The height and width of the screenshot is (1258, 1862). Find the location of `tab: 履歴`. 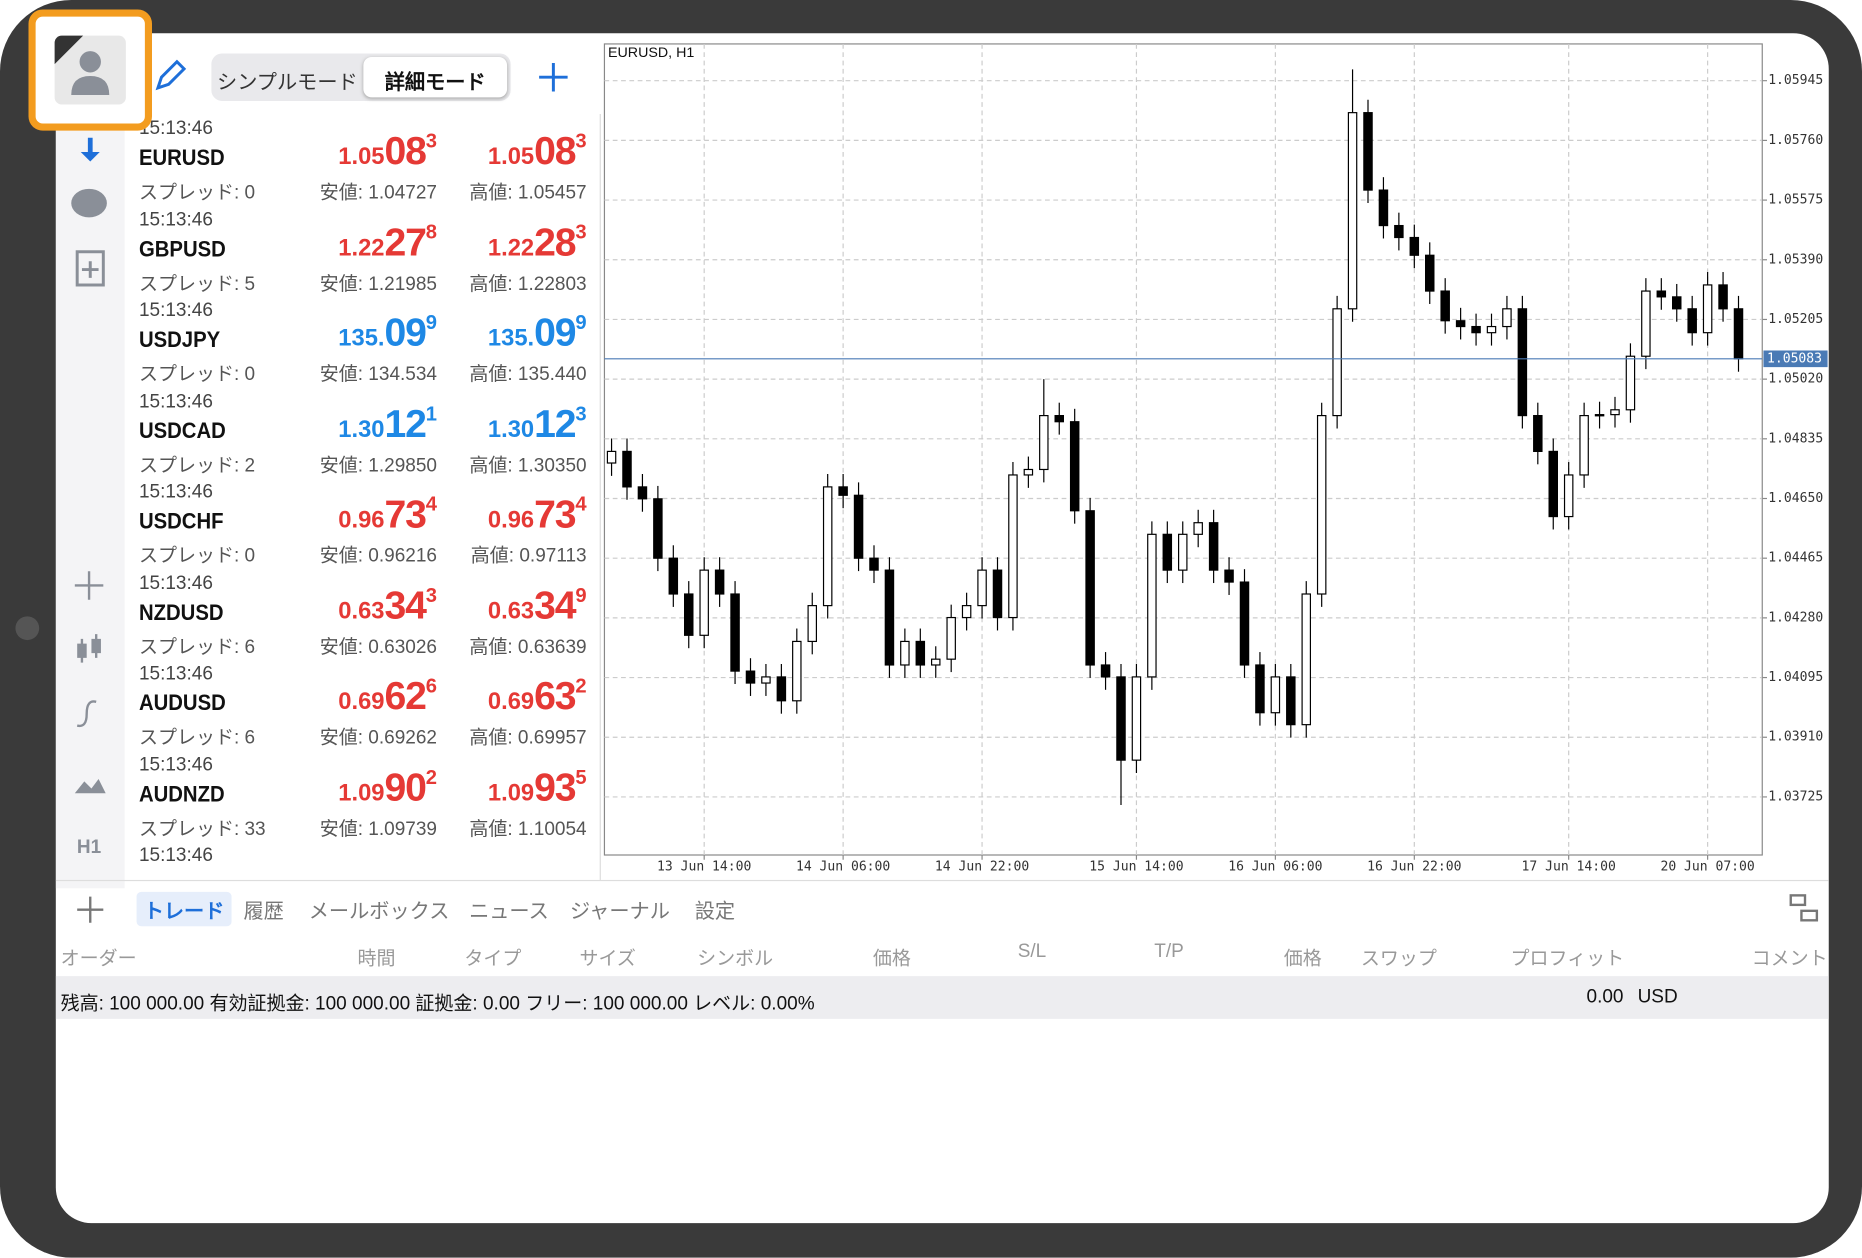

tab: 履歴 is located at coordinates (263, 911).